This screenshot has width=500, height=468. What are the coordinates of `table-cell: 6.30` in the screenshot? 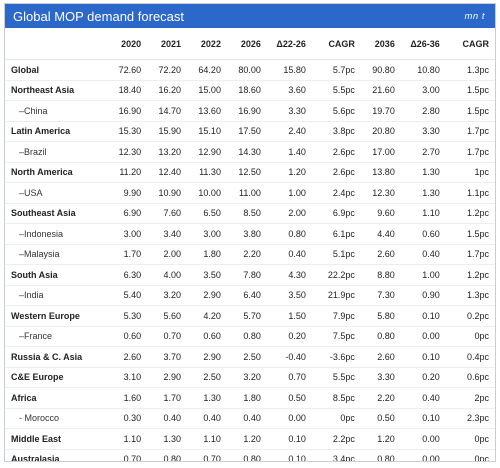 It's located at (127, 275).